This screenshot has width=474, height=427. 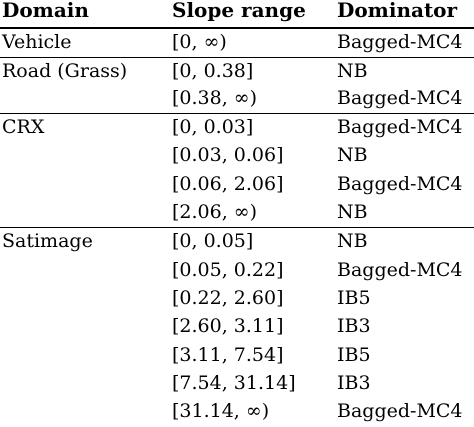 I want to click on header-slope-range: Slope range, so click(x=239, y=11).